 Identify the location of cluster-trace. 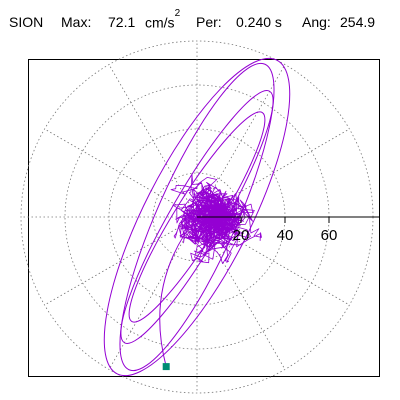
(216, 219).